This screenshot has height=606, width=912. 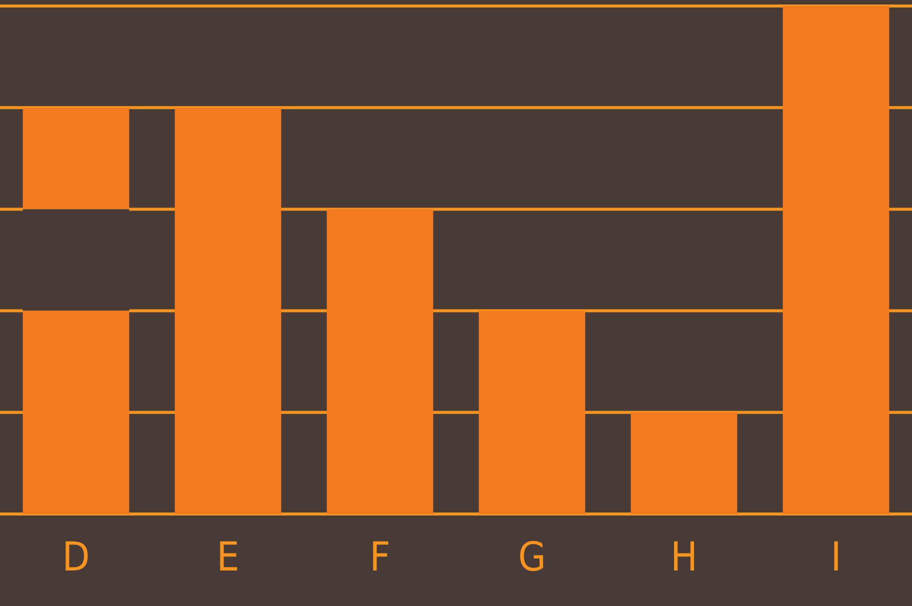 I want to click on x-tick-label: D, so click(x=76, y=557).